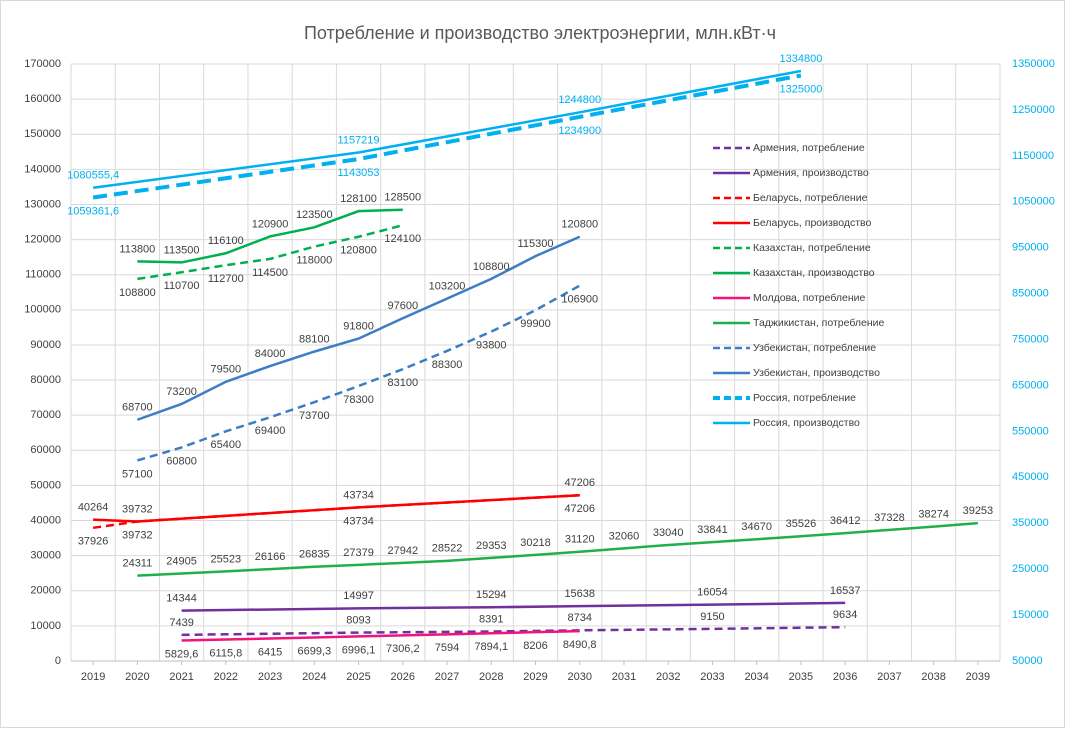 The image size is (1065, 733). What do you see at coordinates (43, 275) in the screenshot?
I see `y-tick-label: 110000` at bounding box center [43, 275].